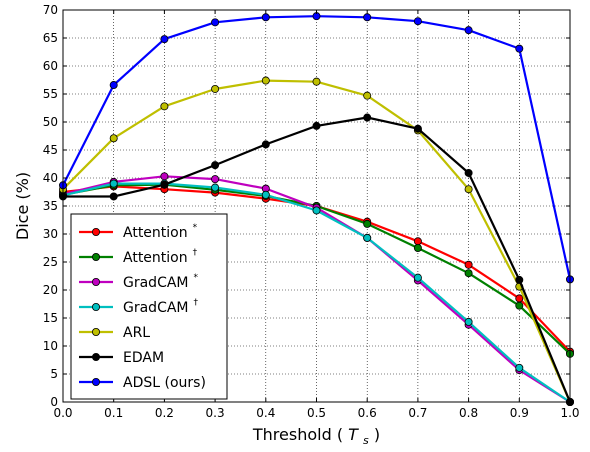 Image resolution: width=590 pixels, height=452 pixels. I want to click on legend-item: Attention †, so click(138, 257).